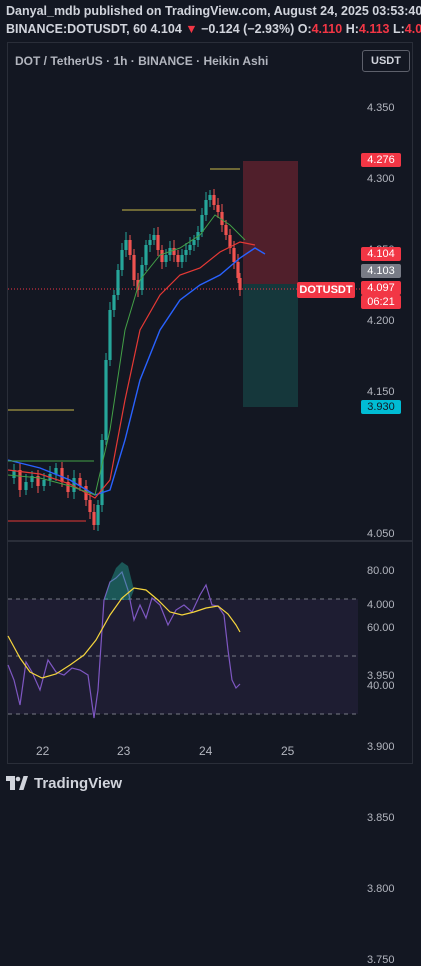 The image size is (421, 966). I want to click on ma-price-label: 4.104, so click(381, 254).